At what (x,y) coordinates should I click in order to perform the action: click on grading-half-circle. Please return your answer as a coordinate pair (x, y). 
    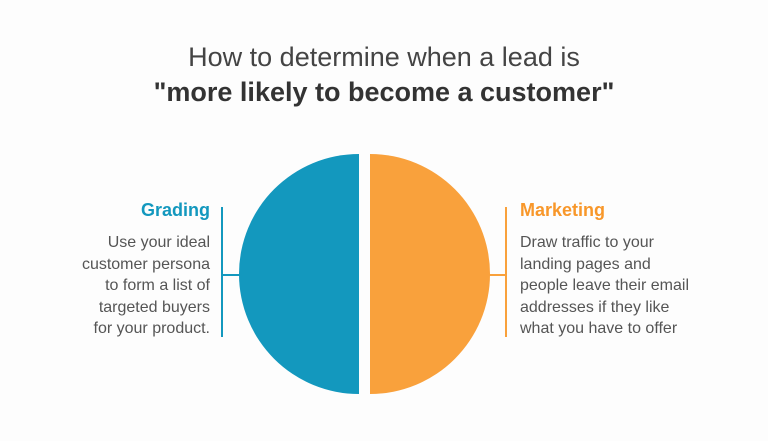
    Looking at the image, I should click on (299, 274).